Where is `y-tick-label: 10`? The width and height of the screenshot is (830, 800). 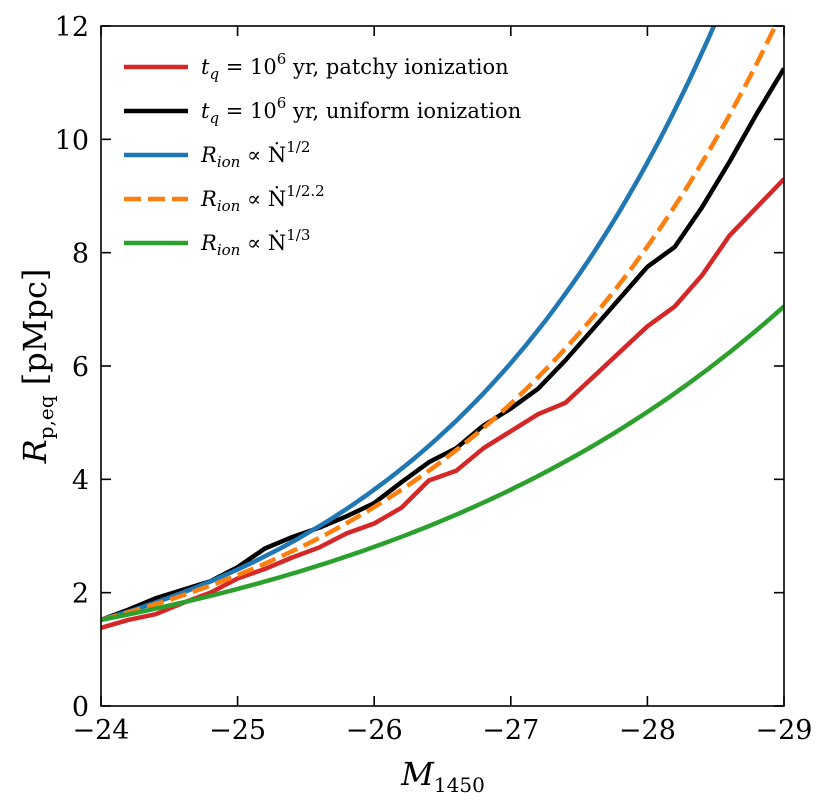 y-tick-label: 10 is located at coordinates (72, 140).